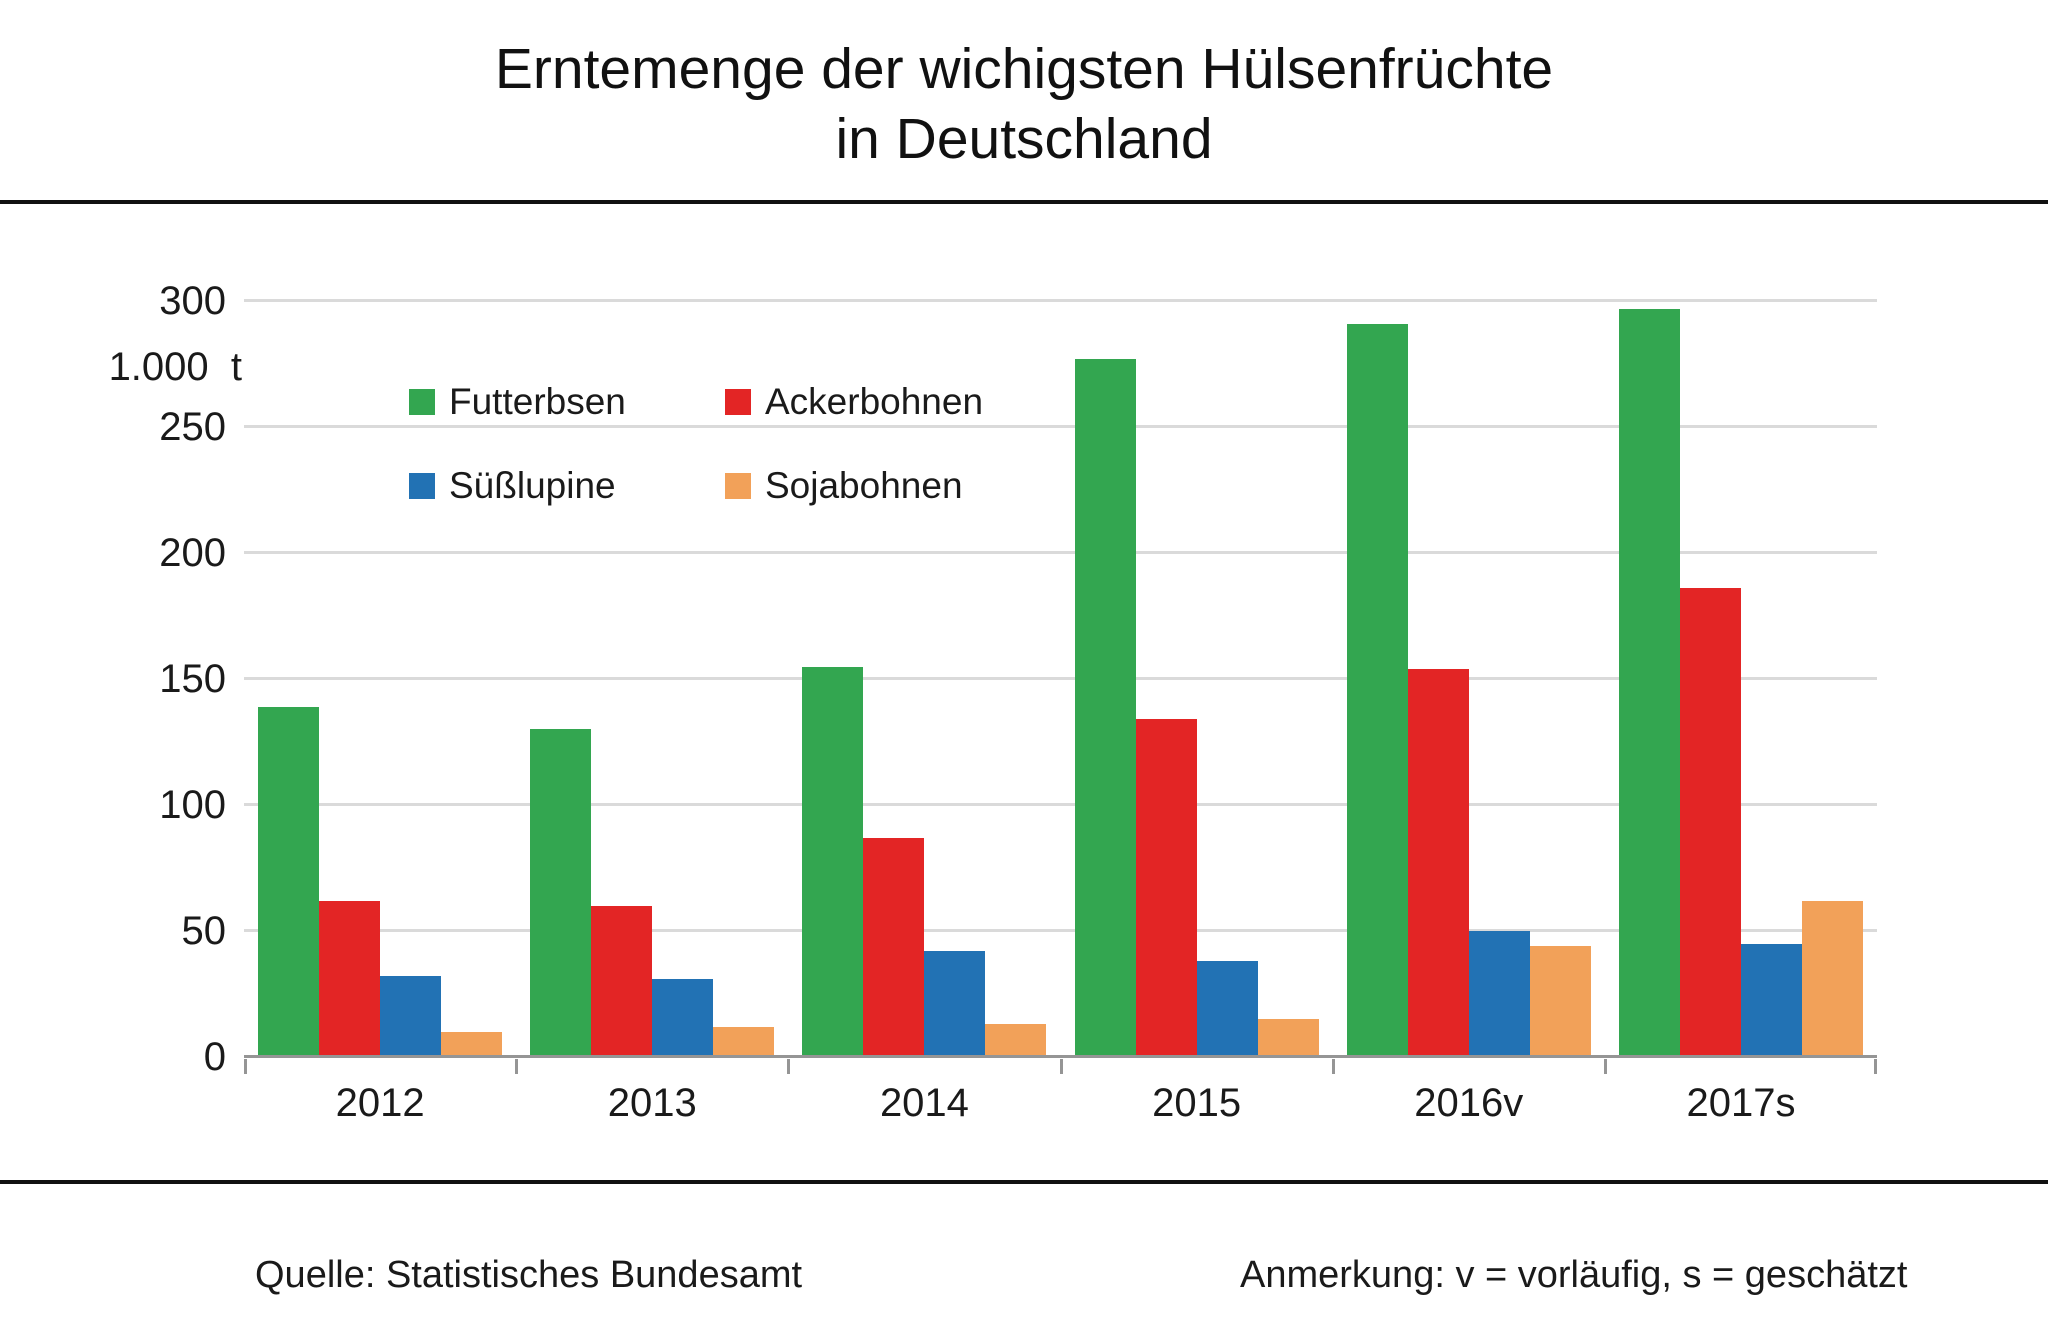 The width and height of the screenshot is (2048, 1325). Describe the element at coordinates (192, 427) in the screenshot. I see `y-tick-label-250: 250` at that location.